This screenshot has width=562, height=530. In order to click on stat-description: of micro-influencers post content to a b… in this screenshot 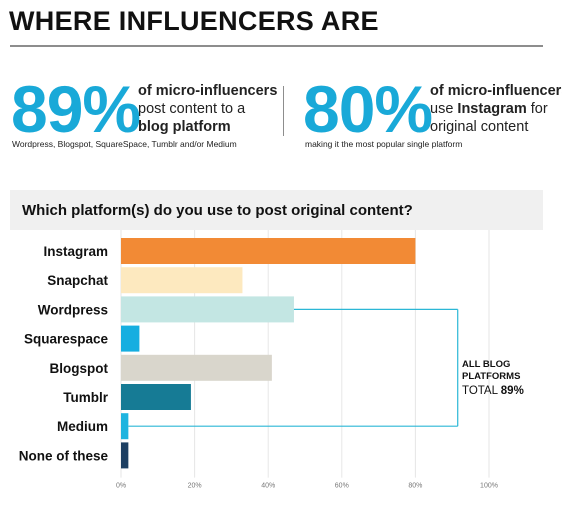, I will do `click(207, 109)`.